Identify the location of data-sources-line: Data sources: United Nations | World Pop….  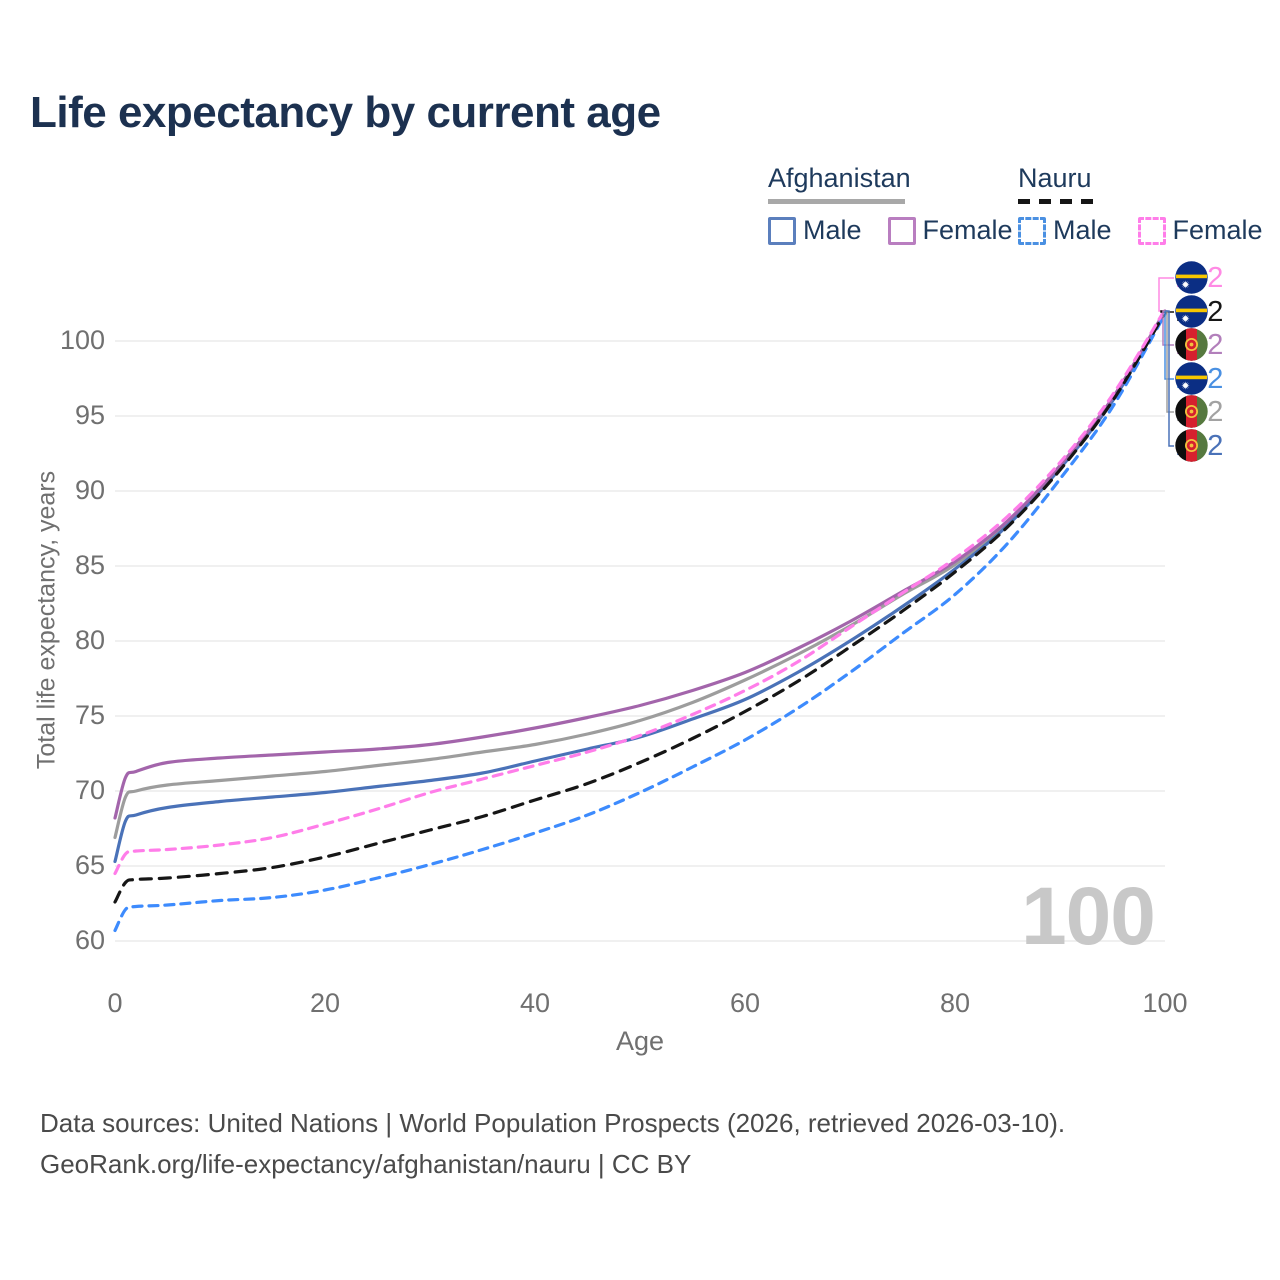
(553, 1123).